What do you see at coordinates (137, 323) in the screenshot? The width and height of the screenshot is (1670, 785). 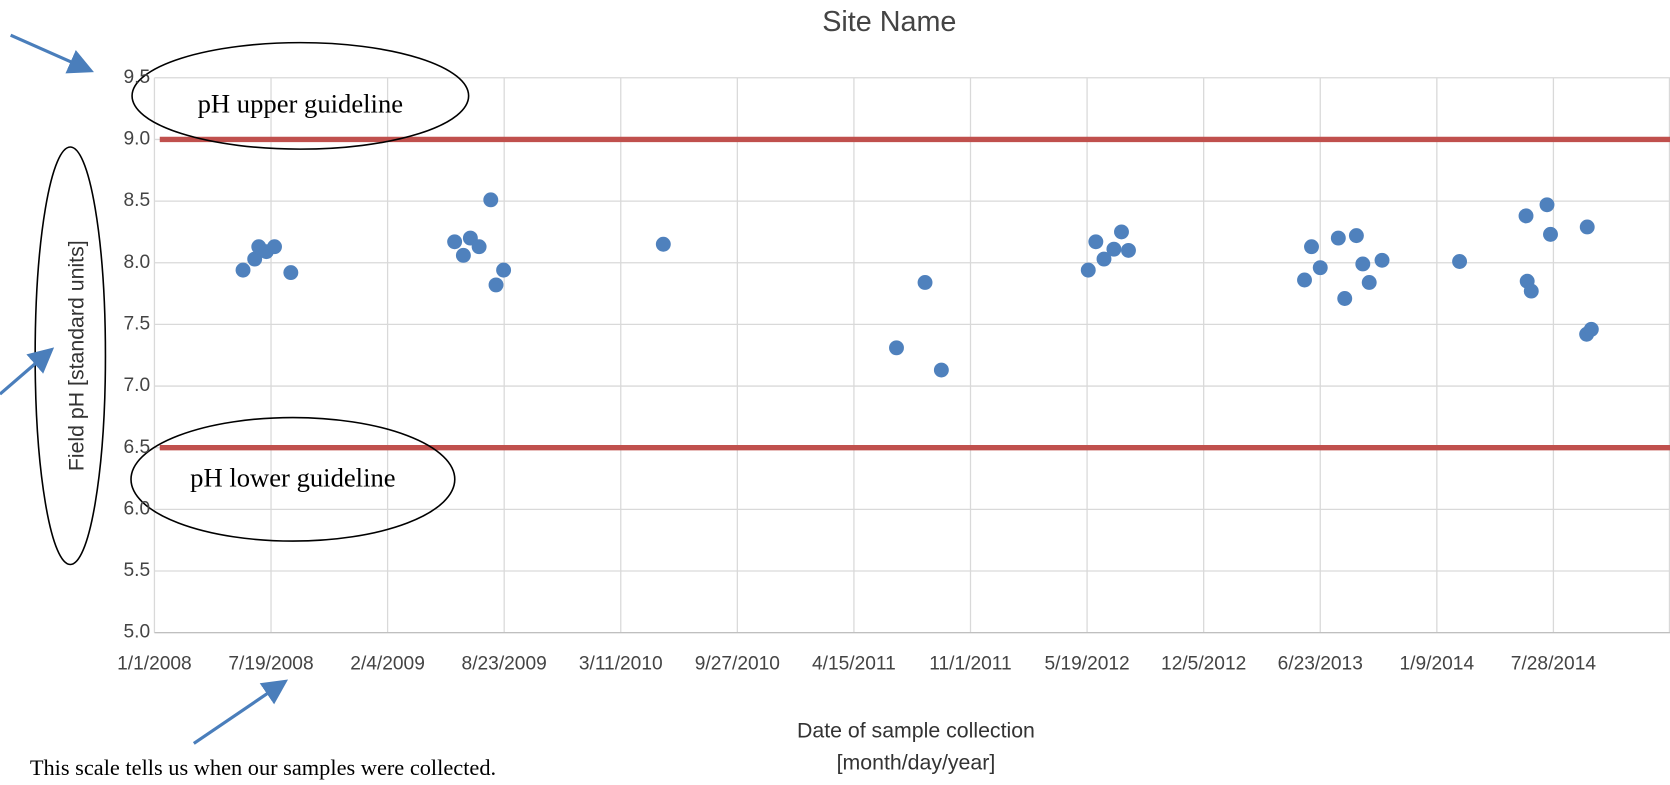 I see `y-tick-label: 7.5` at bounding box center [137, 323].